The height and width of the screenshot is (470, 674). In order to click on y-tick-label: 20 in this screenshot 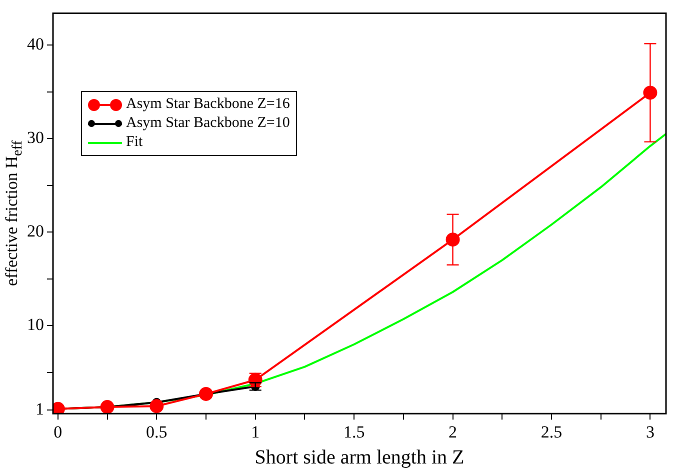, I will do `click(35, 231)`.